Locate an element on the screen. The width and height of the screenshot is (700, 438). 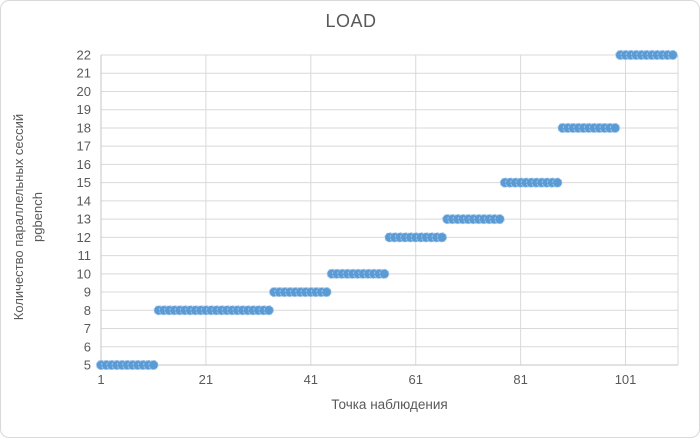
y-axis-title-line2: pgbench is located at coordinates (37, 217).